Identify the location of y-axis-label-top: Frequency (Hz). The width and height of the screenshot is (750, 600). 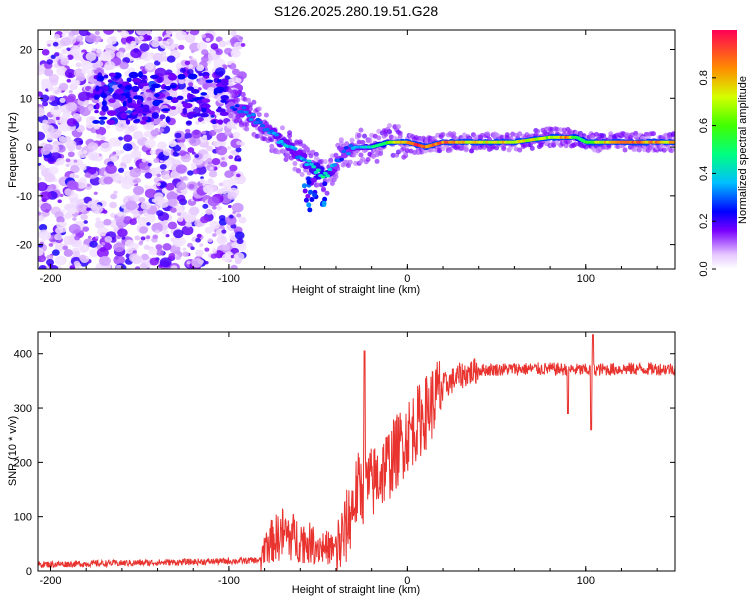
(13, 150).